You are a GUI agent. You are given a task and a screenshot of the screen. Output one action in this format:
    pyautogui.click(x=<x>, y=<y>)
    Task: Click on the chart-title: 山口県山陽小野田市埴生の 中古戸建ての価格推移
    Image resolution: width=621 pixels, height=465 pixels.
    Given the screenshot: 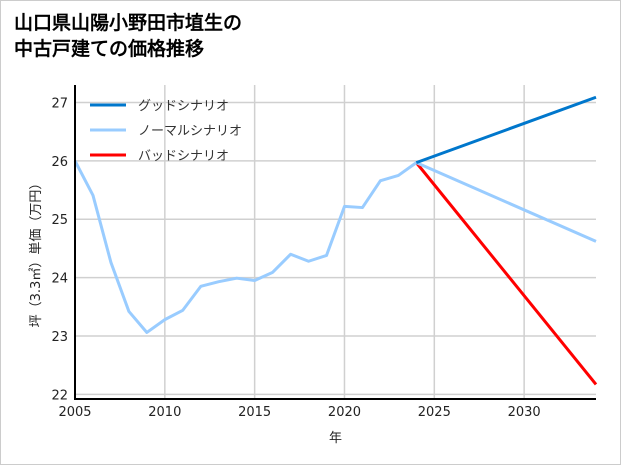 What is the action you would take?
    pyautogui.click(x=128, y=36)
    